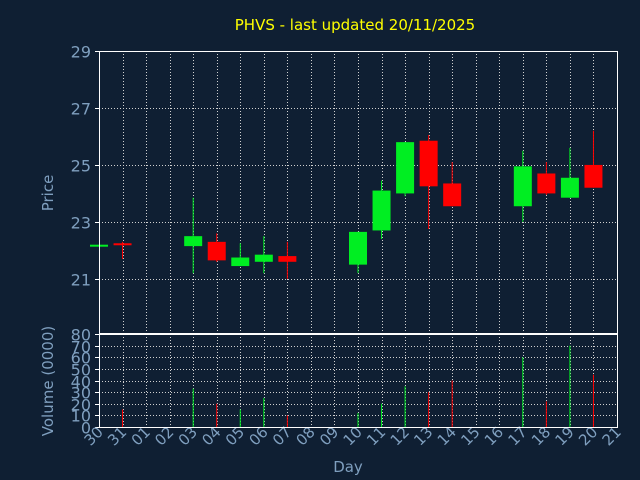 Image resolution: width=640 pixels, height=480 pixels. What do you see at coordinates (81, 405) in the screenshot?
I see `volume-tick-label: 20` at bounding box center [81, 405].